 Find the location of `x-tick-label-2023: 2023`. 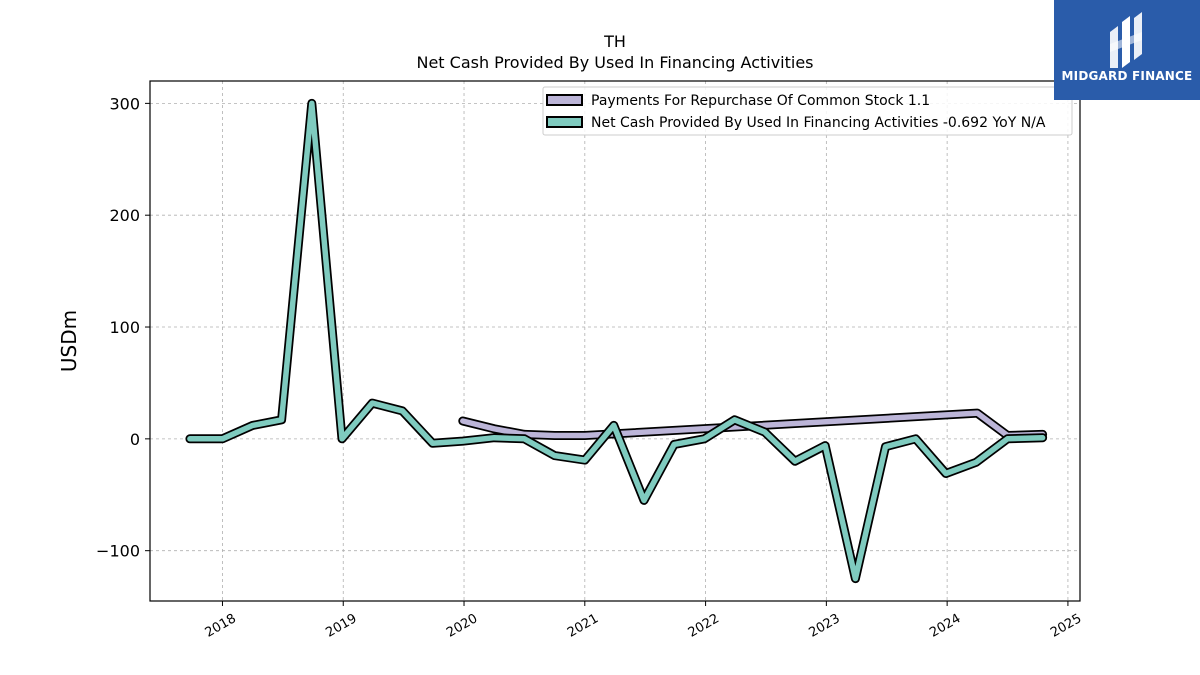

x-tick-label-2023: 2023 is located at coordinates (825, 626).